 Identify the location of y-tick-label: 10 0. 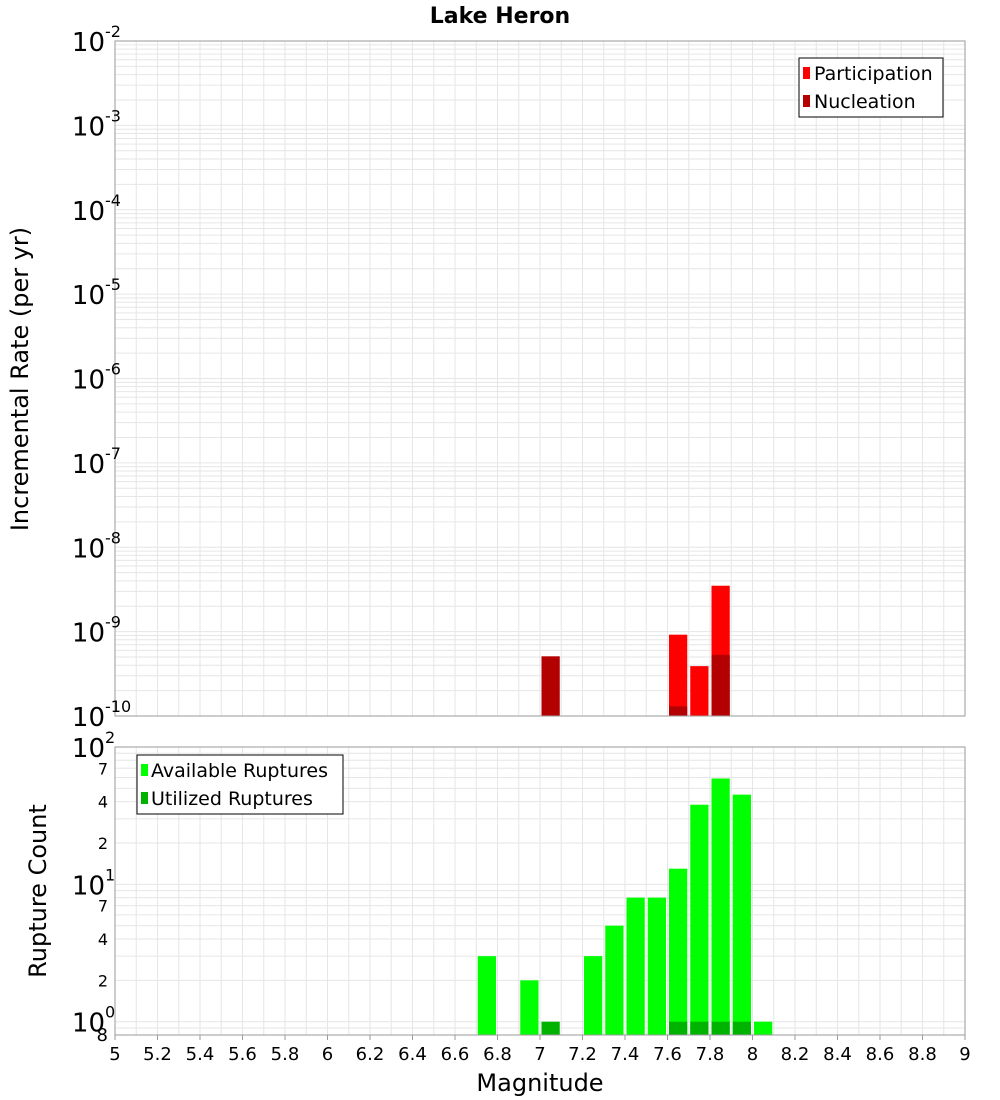
(93, 1021).